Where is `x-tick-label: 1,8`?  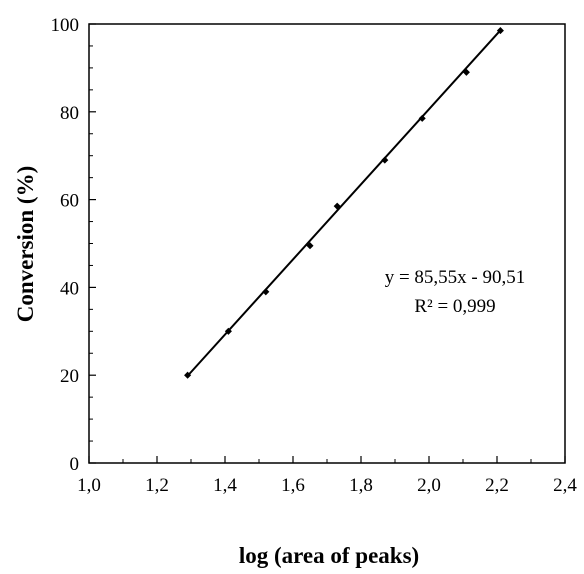
x-tick-label: 1,8 is located at coordinates (361, 485).